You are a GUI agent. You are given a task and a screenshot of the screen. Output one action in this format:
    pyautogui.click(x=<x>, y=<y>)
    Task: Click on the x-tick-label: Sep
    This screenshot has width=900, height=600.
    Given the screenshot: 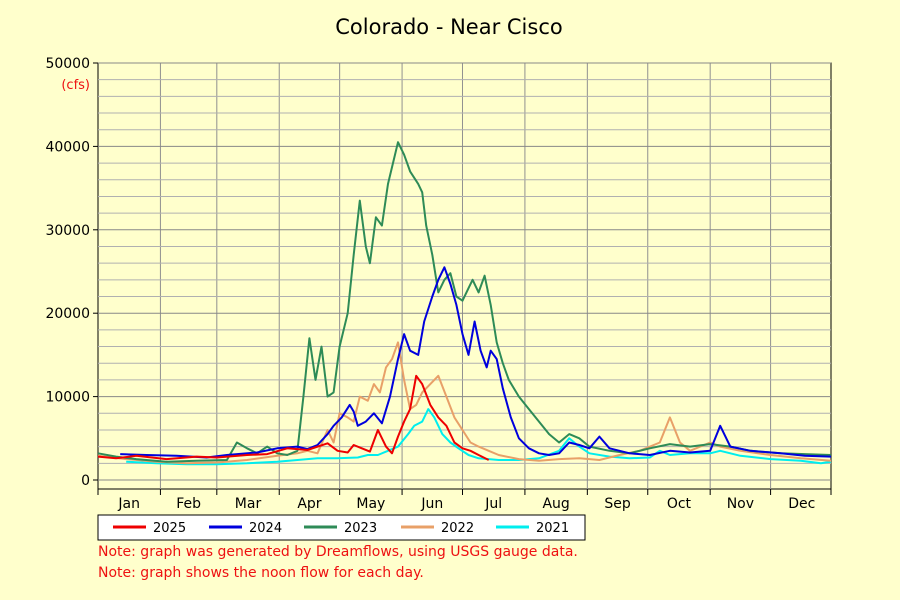 What is the action you would take?
    pyautogui.click(x=617, y=504)
    